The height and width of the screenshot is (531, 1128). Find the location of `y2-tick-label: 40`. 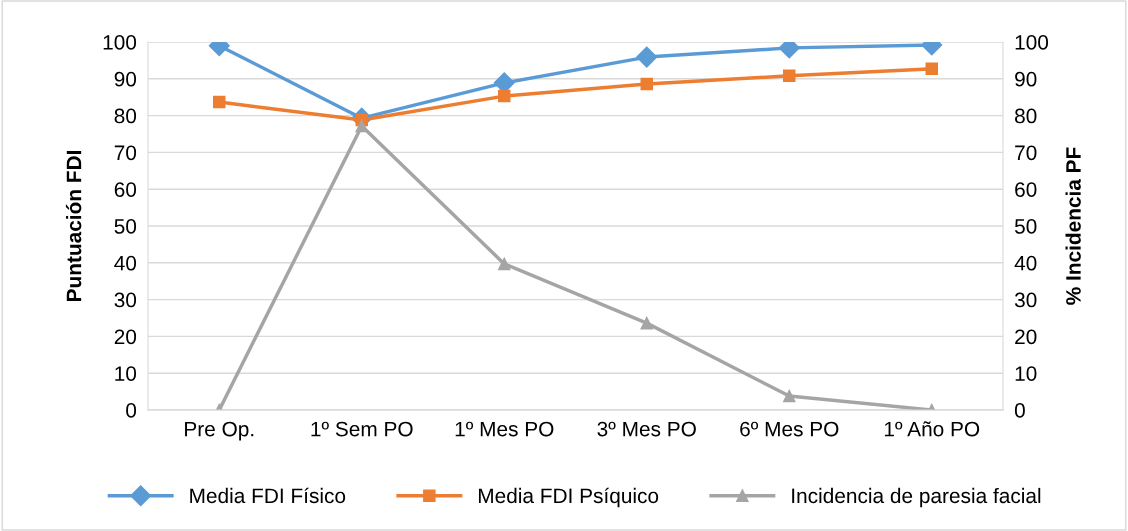

y2-tick-label: 40 is located at coordinates (1025, 263).